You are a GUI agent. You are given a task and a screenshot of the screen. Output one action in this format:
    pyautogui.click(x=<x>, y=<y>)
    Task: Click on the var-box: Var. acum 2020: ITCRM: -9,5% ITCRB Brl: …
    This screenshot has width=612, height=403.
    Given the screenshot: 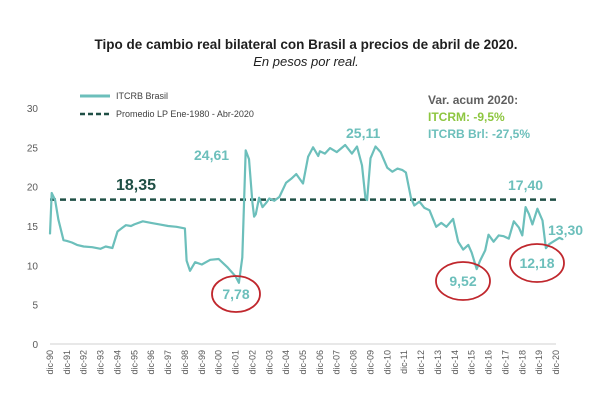 What is the action you would take?
    pyautogui.click(x=479, y=117)
    